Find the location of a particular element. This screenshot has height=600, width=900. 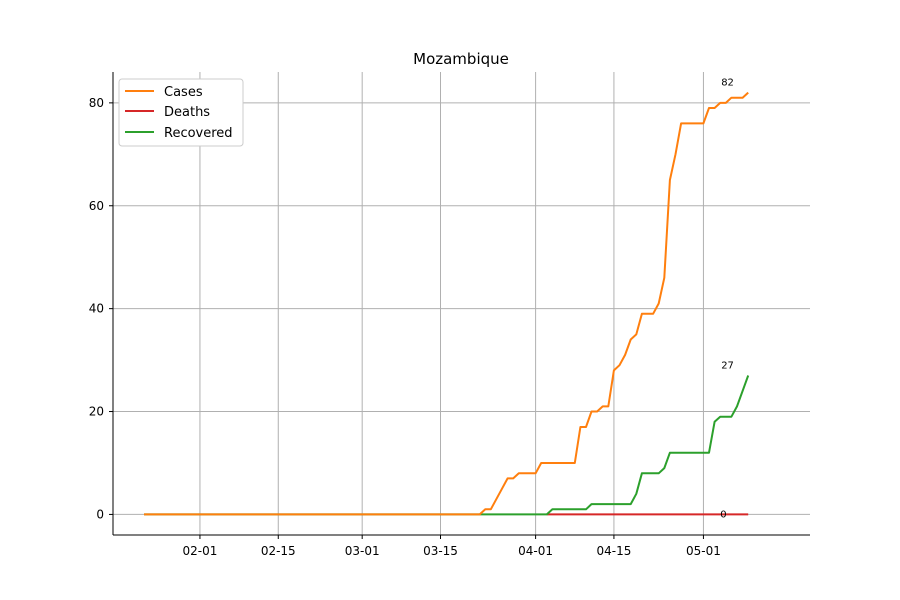

chart-title: Mozambique is located at coordinates (461, 59).